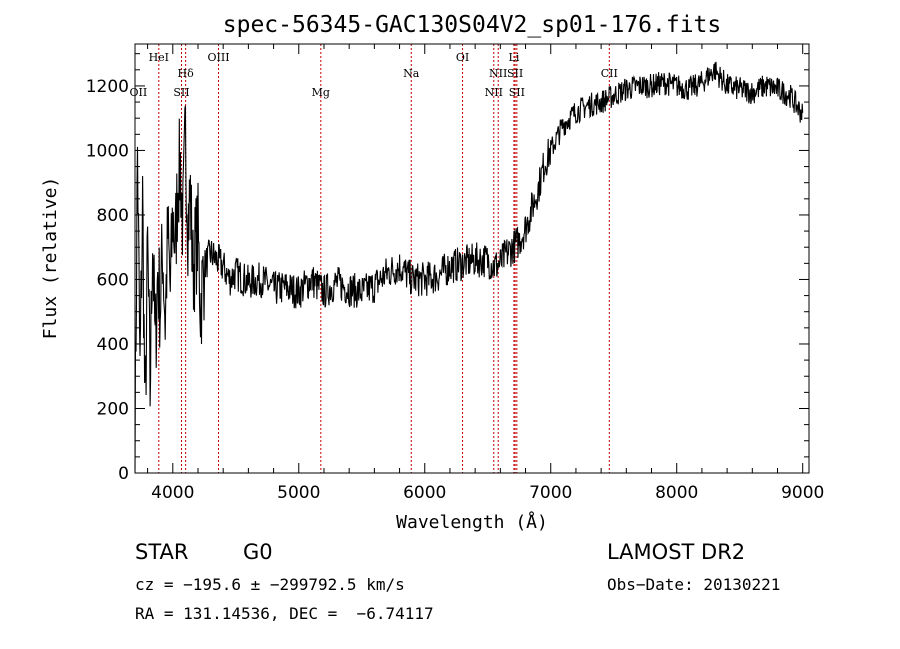  What do you see at coordinates (113, 280) in the screenshot?
I see `y-tick-label: 600` at bounding box center [113, 280].